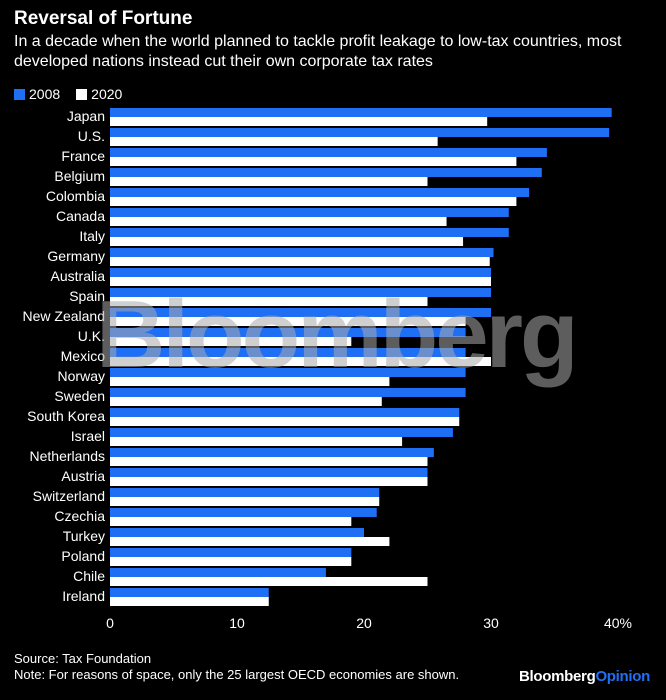 Image resolution: width=666 pixels, height=700 pixels. What do you see at coordinates (88, 436) in the screenshot?
I see `category-label: Israel` at bounding box center [88, 436].